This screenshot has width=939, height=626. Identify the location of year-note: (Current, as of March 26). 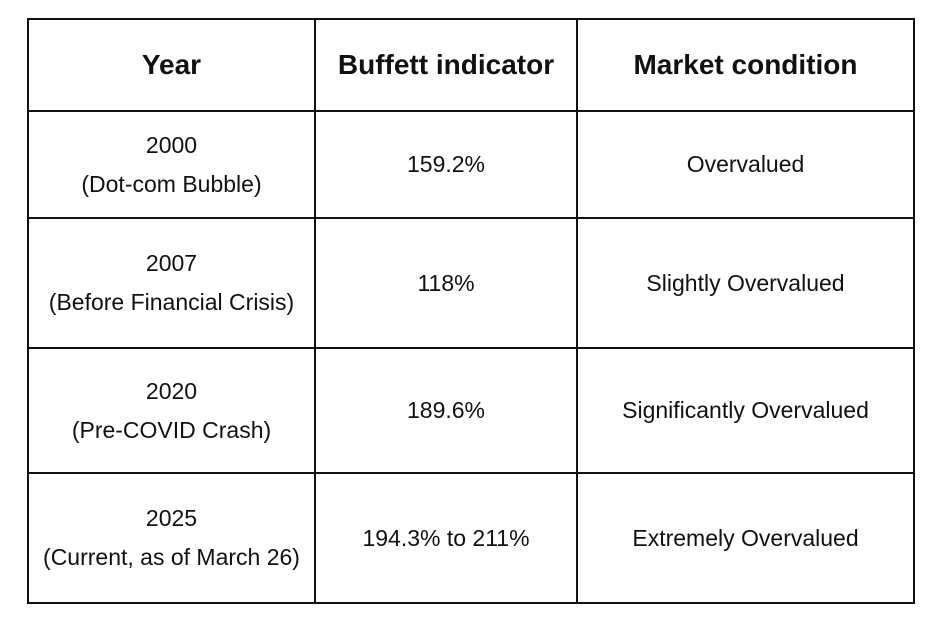
(171, 557).